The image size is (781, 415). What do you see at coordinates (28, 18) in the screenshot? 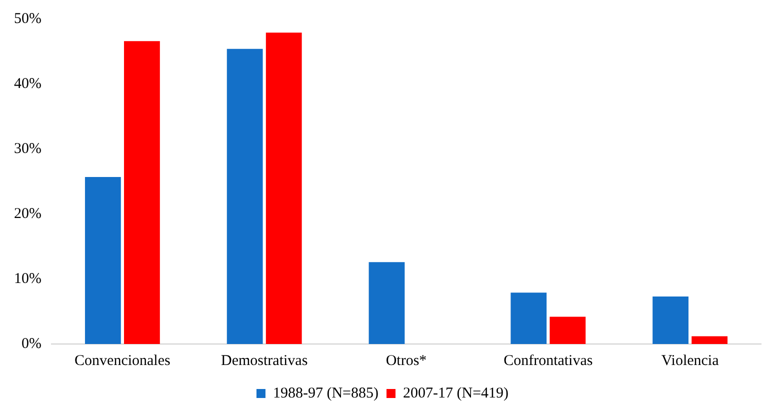
I see `y-tick-label: 50%` at bounding box center [28, 18].